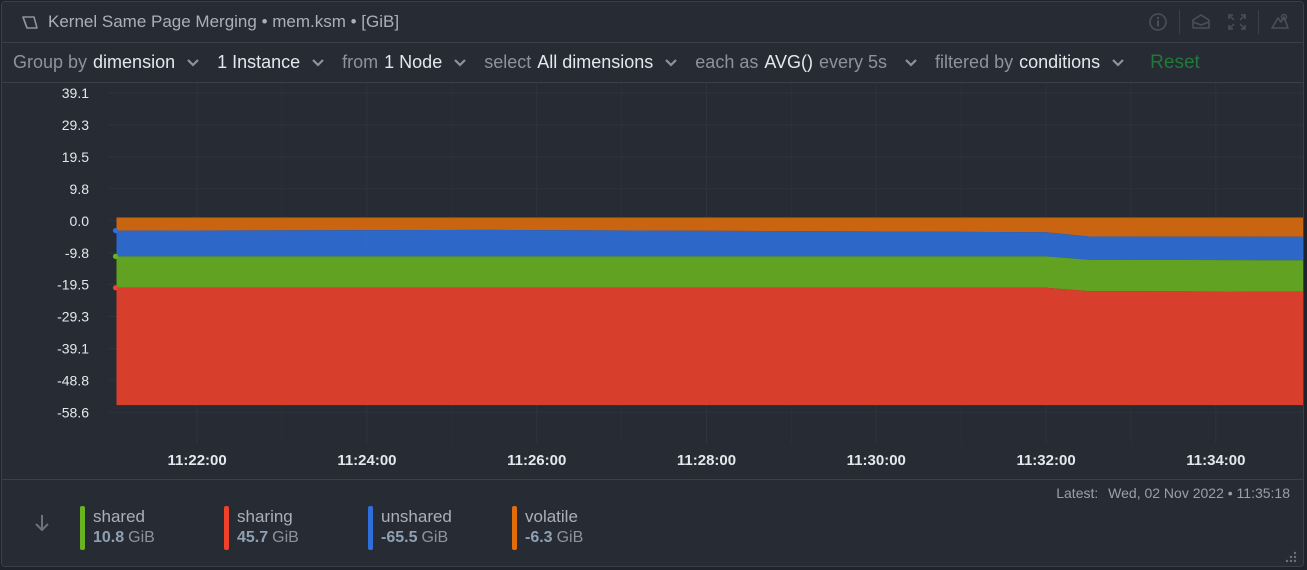  What do you see at coordinates (413, 62) in the screenshot?
I see `nodes-value: 1 Node` at bounding box center [413, 62].